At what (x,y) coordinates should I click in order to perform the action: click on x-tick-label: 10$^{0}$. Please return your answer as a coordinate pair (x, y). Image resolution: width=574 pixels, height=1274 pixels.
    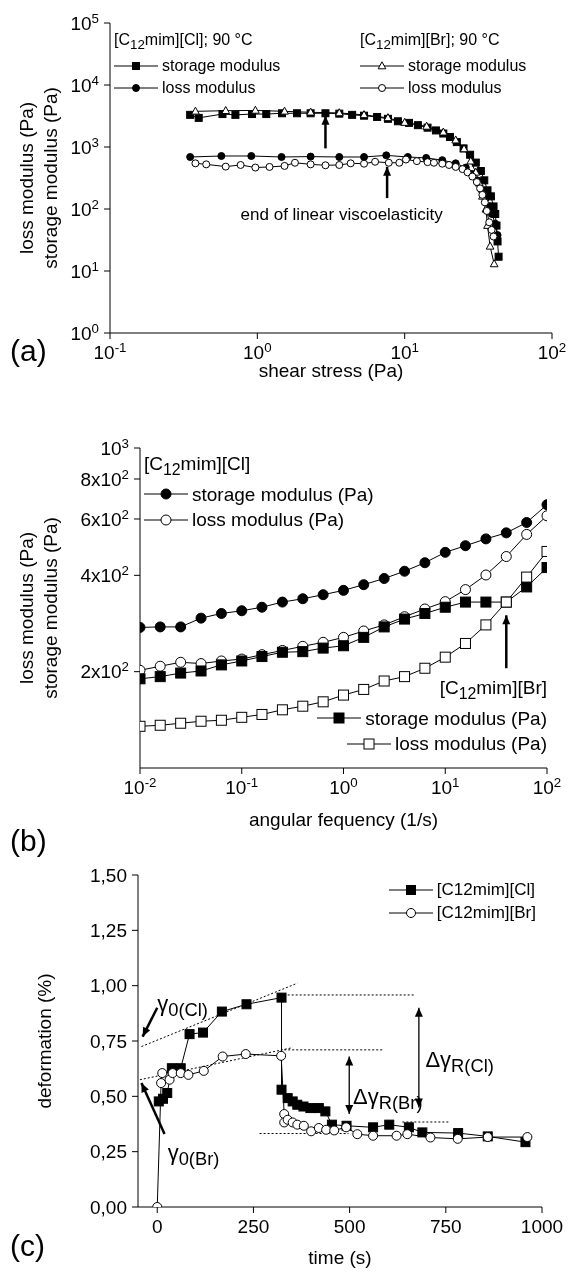
    Looking at the image, I should click on (343, 786).